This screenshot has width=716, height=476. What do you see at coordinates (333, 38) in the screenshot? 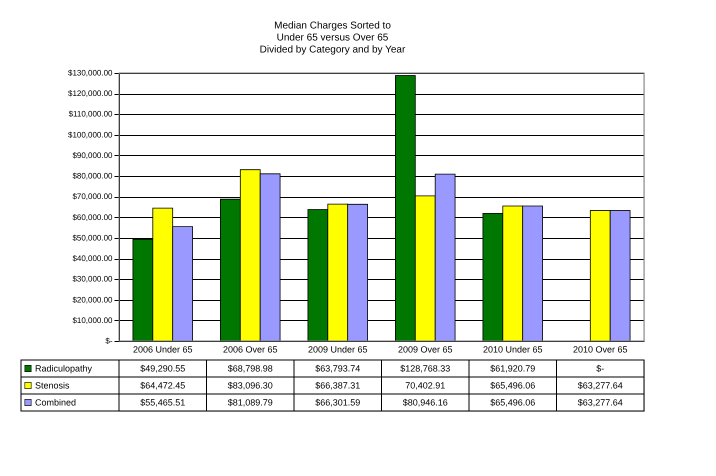
I see `chart-title: Median Charges Sorted to Under 65 versus Over 65 Divided by Category and by Year` at bounding box center [333, 38].